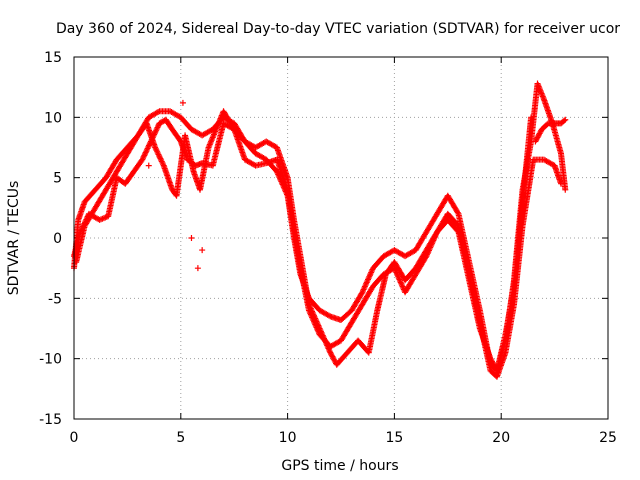  I want to click on x-tick-label: 15, so click(394, 438).